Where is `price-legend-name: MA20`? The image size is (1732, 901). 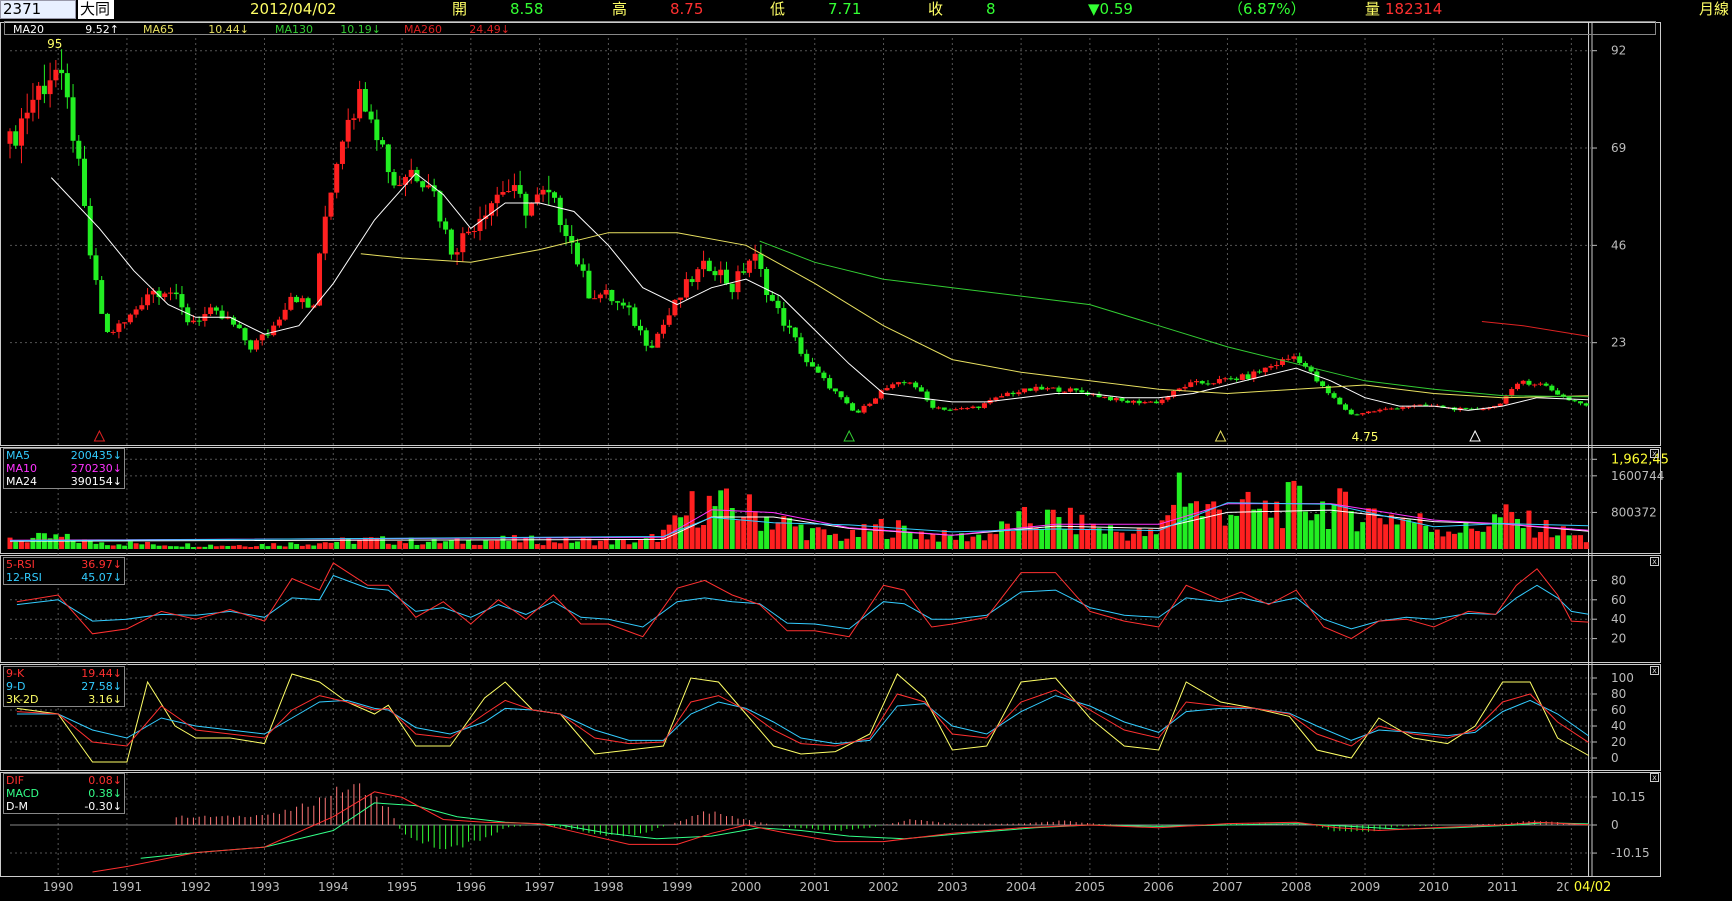
price-legend-name: MA20 is located at coordinates (28, 29).